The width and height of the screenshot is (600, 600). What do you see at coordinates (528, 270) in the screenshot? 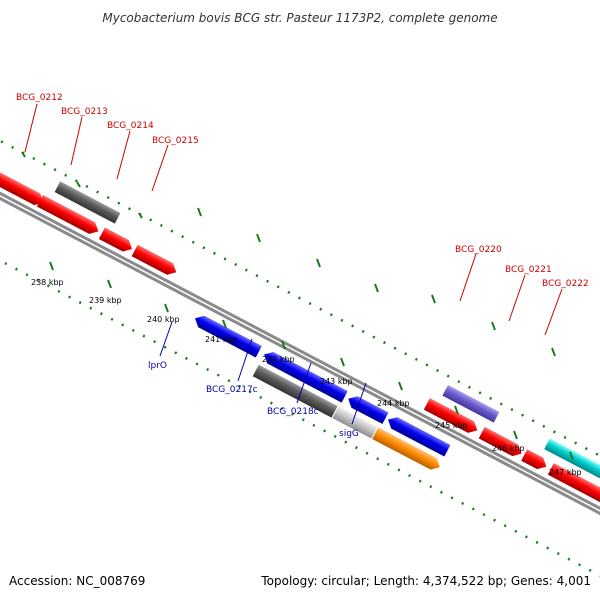
I see `gene-label-bcg-0221: BCG_0221` at bounding box center [528, 270].